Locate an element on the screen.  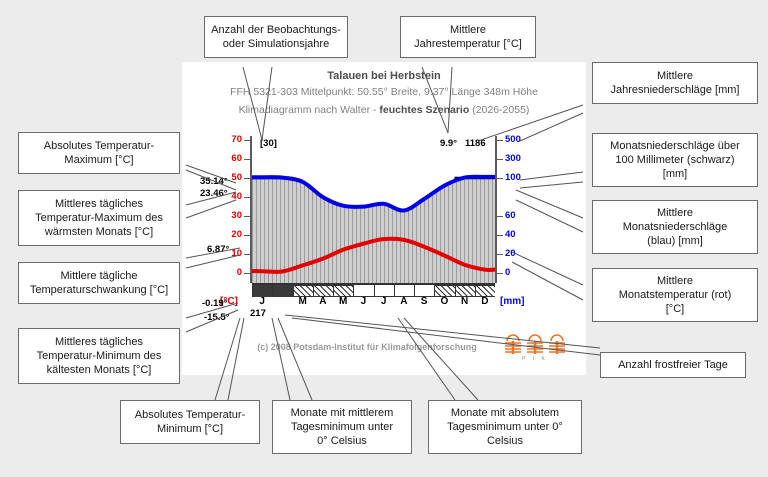
right-axis is located at coordinates (496, 209).